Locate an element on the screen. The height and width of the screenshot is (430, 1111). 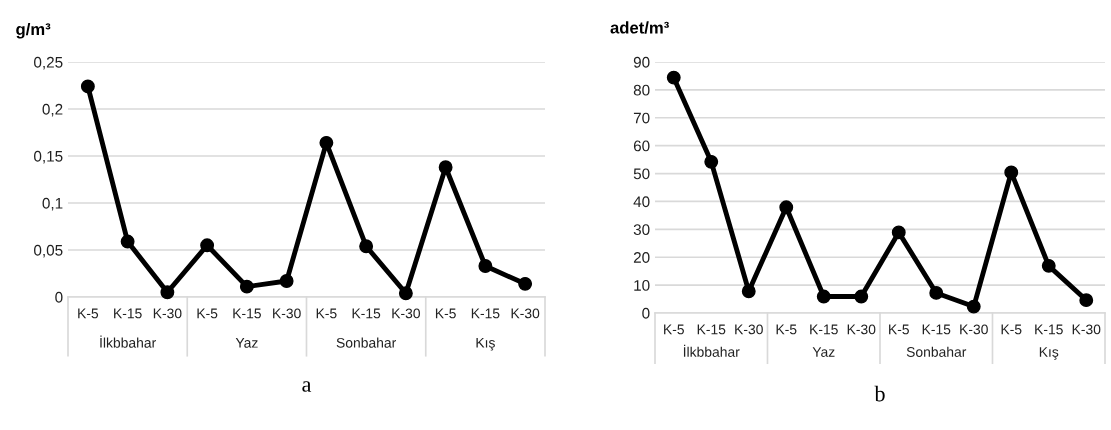
y-tick-label: 80 is located at coordinates (641, 90).